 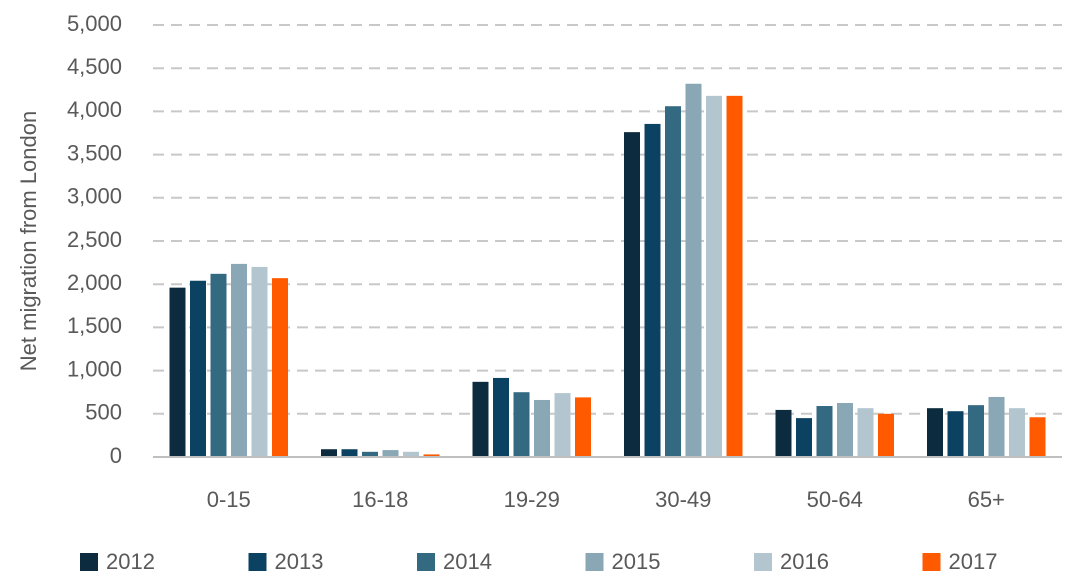 I want to click on y-tick-label: 3,500, so click(x=94, y=152).